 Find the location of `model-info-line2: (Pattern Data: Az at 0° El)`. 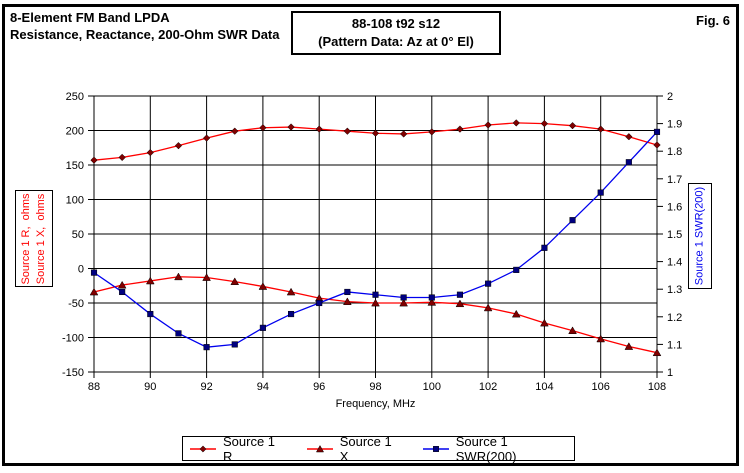

model-info-line2: (Pattern Data: Az at 0° El) is located at coordinates (396, 41).